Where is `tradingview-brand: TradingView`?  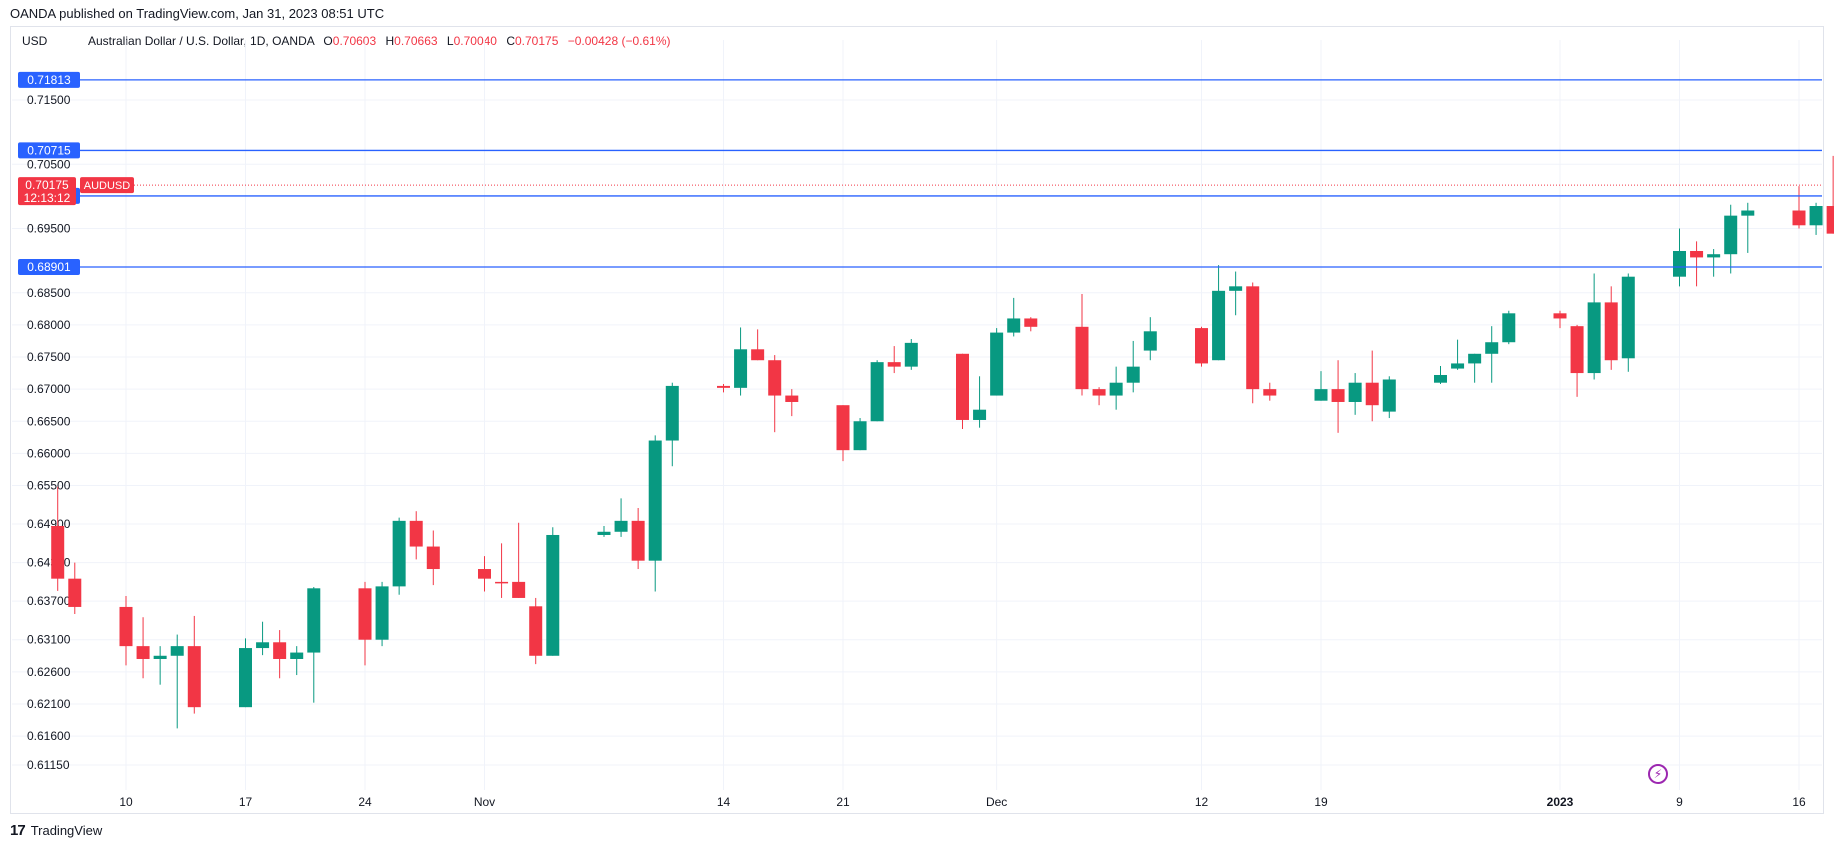 tradingview-brand: TradingView is located at coordinates (66, 830).